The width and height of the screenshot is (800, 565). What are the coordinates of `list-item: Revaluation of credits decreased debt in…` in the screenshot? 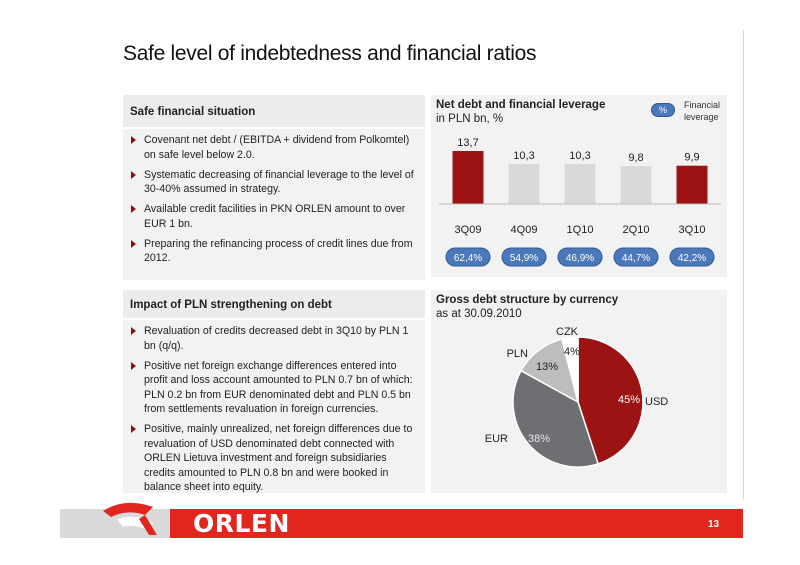 It's located at (273, 338).